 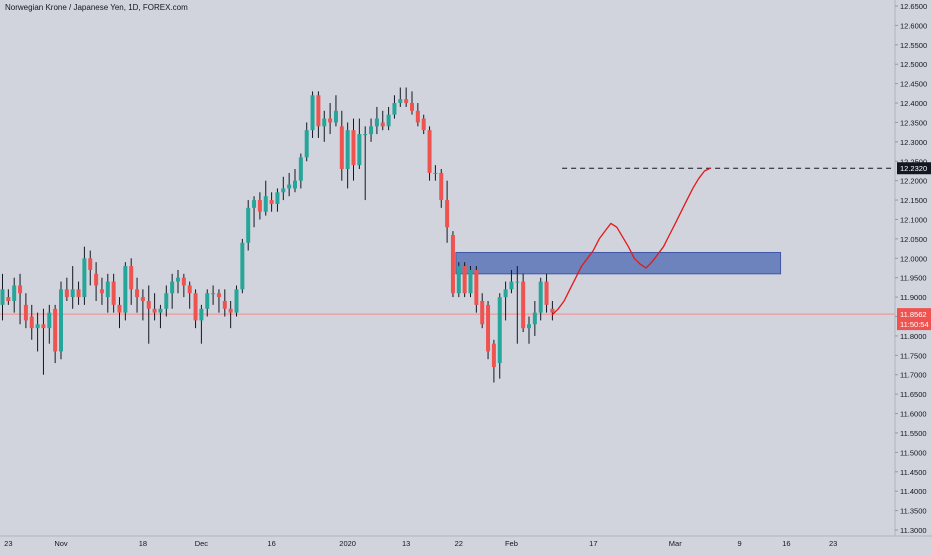 What do you see at coordinates (631, 241) in the screenshot?
I see `projection-path` at bounding box center [631, 241].